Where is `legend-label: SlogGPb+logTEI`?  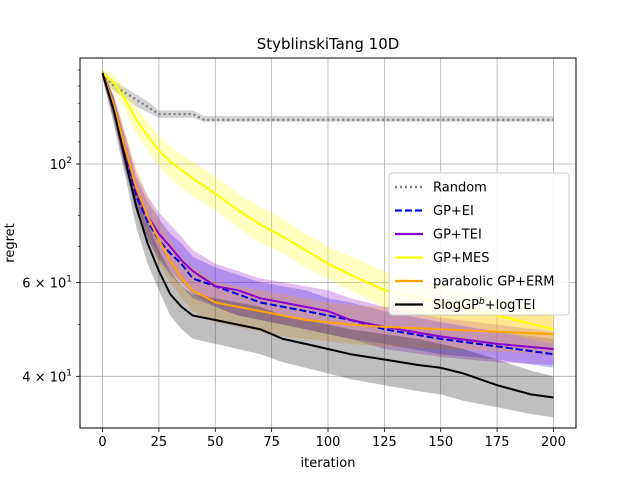
legend-label: SlogGPb+logTEI is located at coordinates (484, 305).